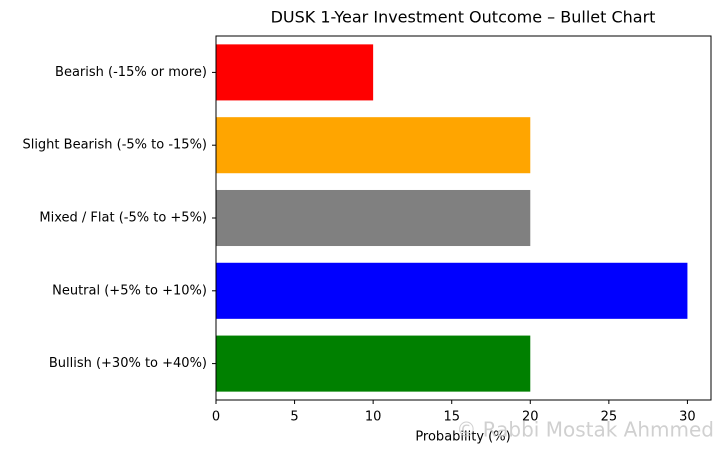 The height and width of the screenshot is (459, 722). What do you see at coordinates (585, 430) in the screenshot?
I see `watermark: © Rabbi Mostak Ahmmed` at bounding box center [585, 430].